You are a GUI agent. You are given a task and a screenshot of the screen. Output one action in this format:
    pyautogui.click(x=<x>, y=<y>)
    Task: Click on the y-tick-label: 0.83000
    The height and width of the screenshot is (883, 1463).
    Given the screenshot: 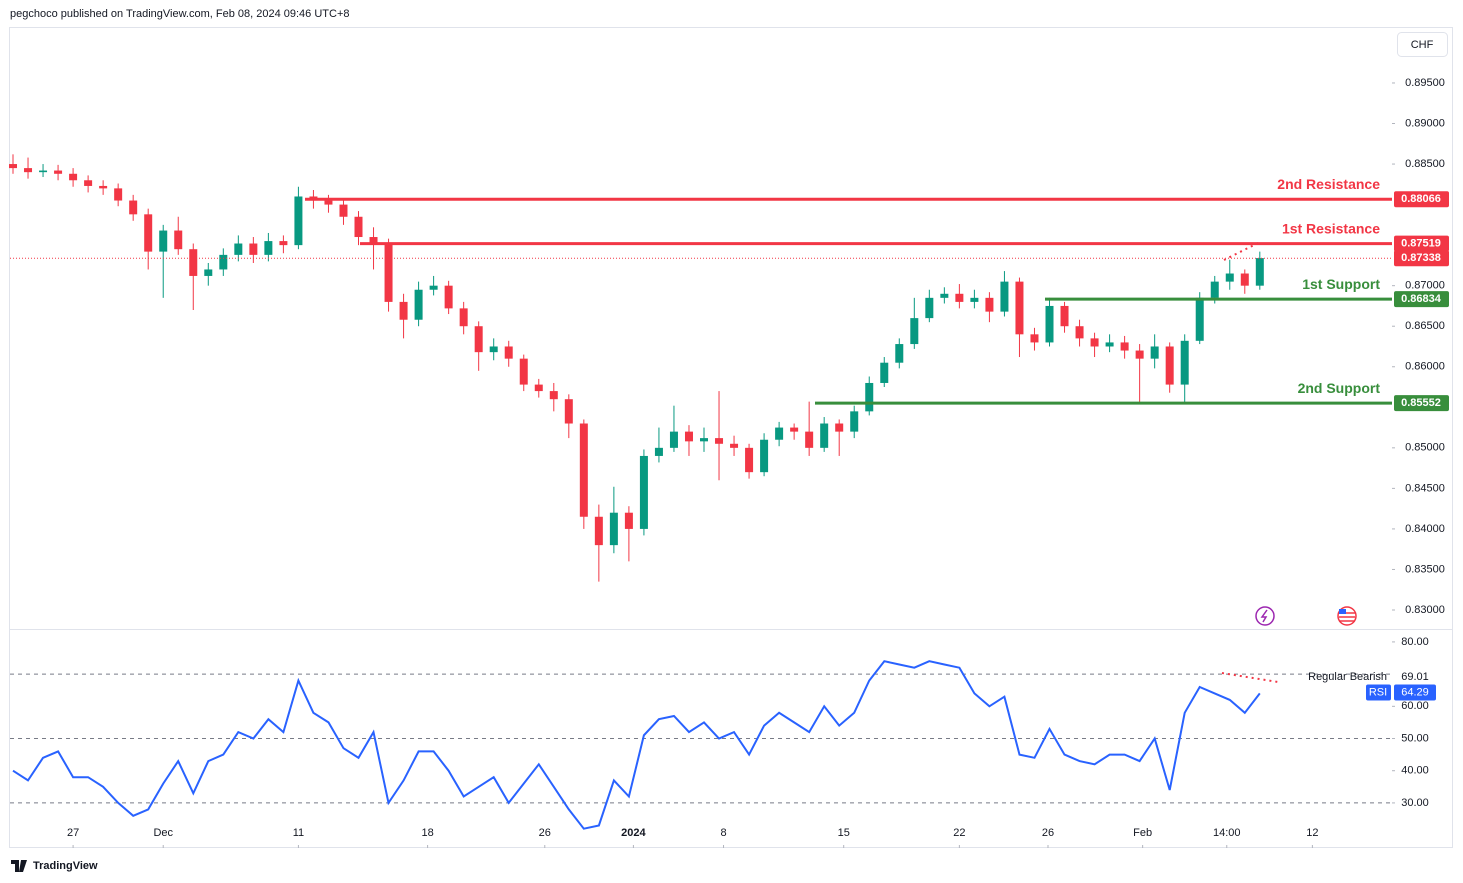 What is the action you would take?
    pyautogui.click(x=1425, y=610)
    